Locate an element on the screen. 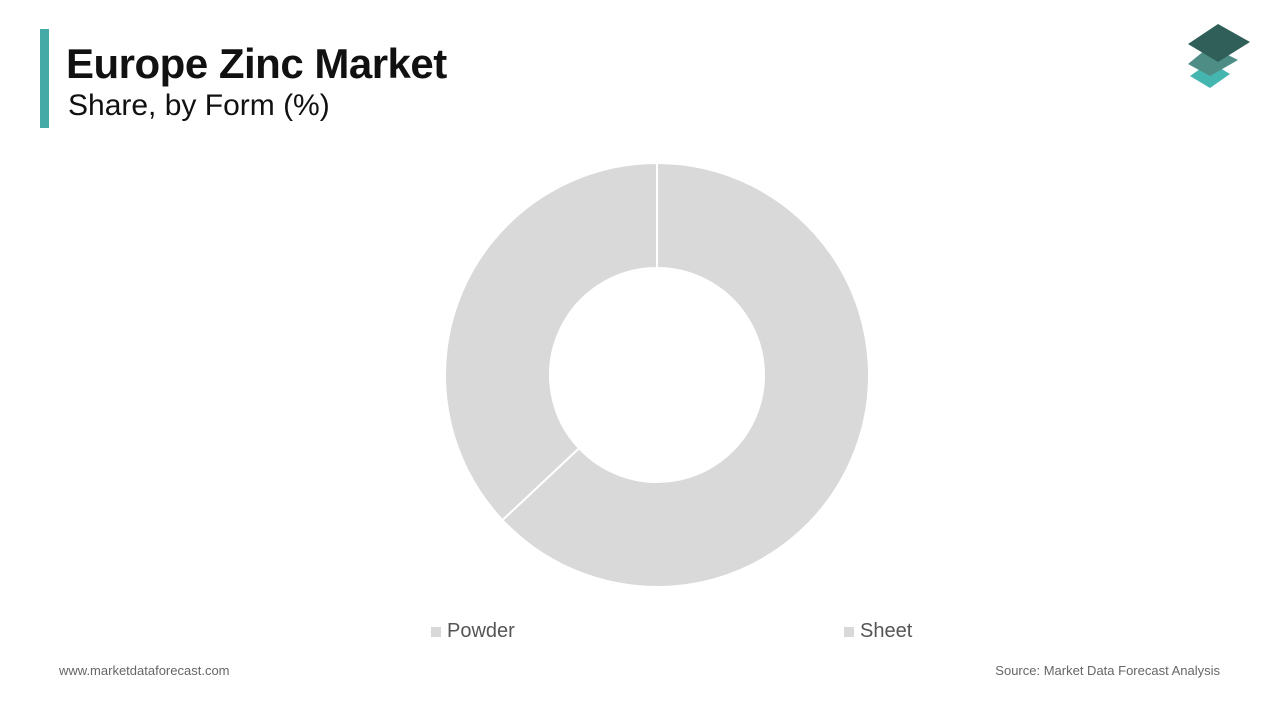  legend-item-powder: Powder is located at coordinates (473, 631).